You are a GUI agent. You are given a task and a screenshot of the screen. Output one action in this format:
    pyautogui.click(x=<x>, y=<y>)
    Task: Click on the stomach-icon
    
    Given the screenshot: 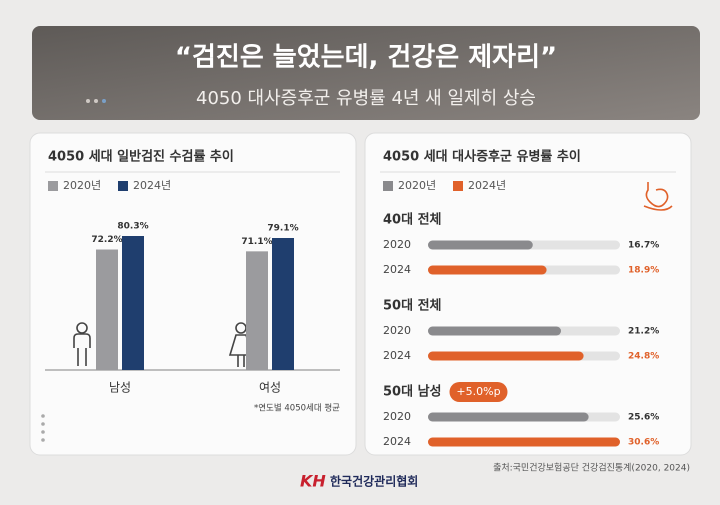 What is the action you would take?
    pyautogui.click(x=658, y=196)
    